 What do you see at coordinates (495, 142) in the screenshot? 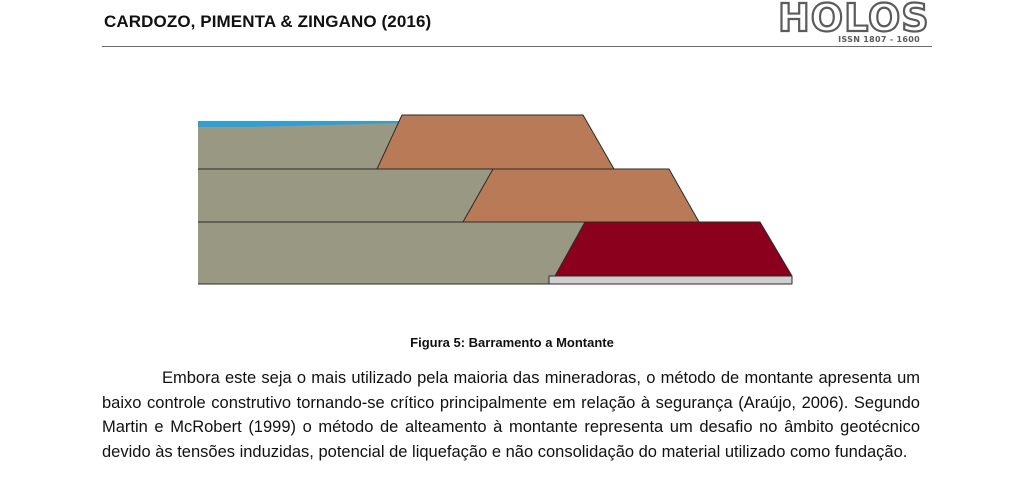
I see `dike-upper` at bounding box center [495, 142].